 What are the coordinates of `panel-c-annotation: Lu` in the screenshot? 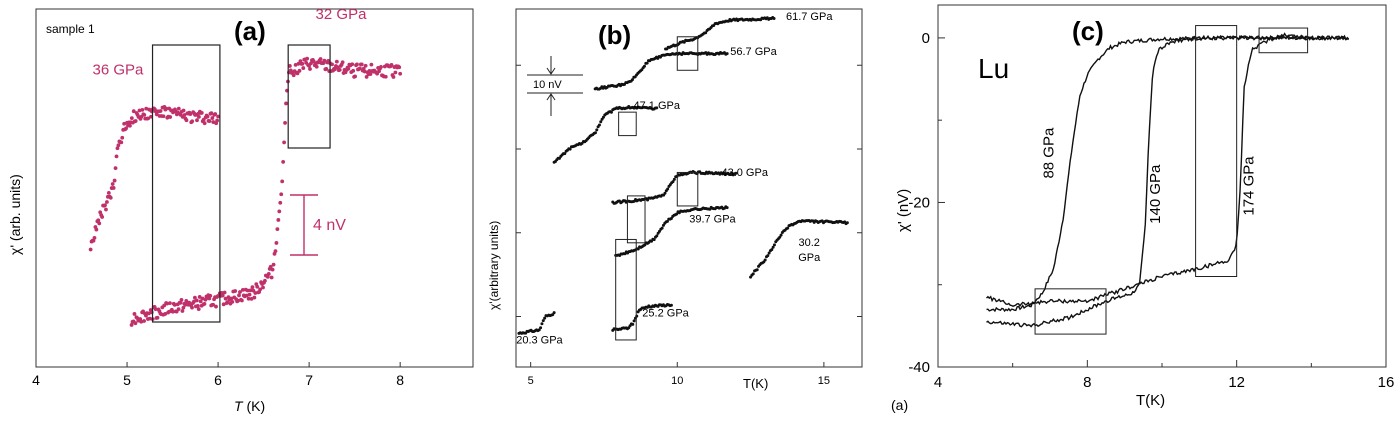 It's located at (993, 68).